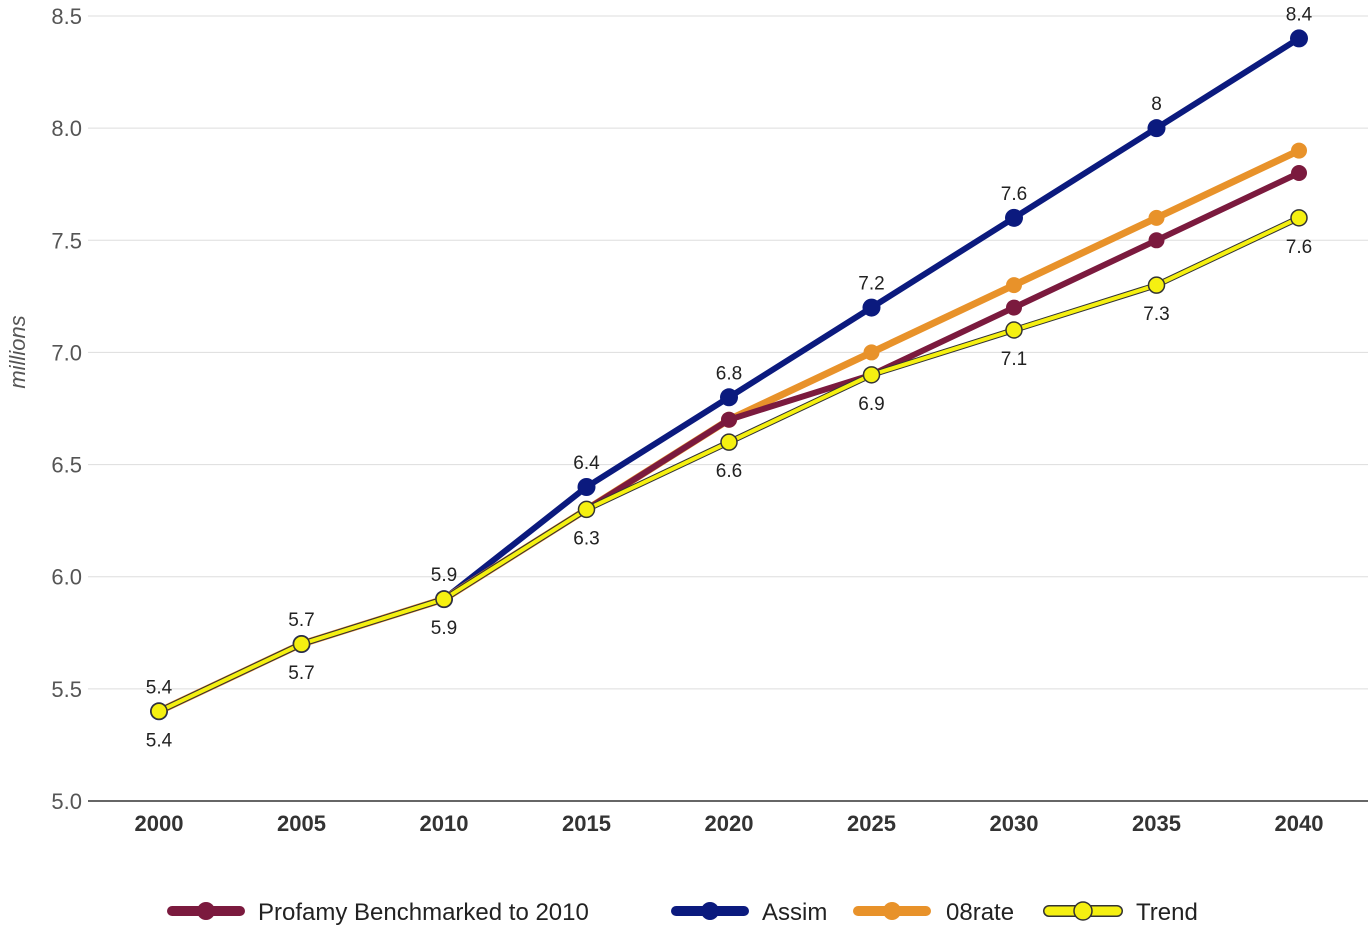 The image size is (1371, 928). Describe the element at coordinates (586, 463) in the screenshot. I see `data-label-above: 6.4` at that location.